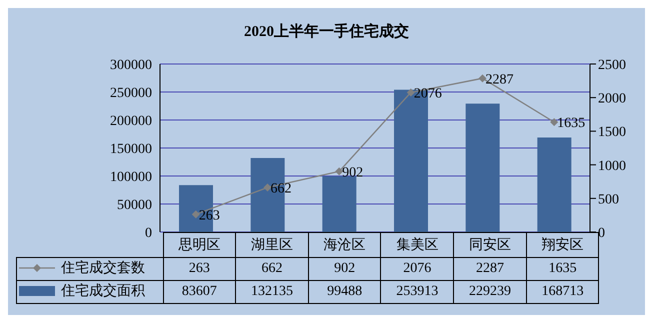 Image resolution: width=653 pixels, height=323 pixels. I want to click on x-tick-label: 同安区, so click(490, 245).